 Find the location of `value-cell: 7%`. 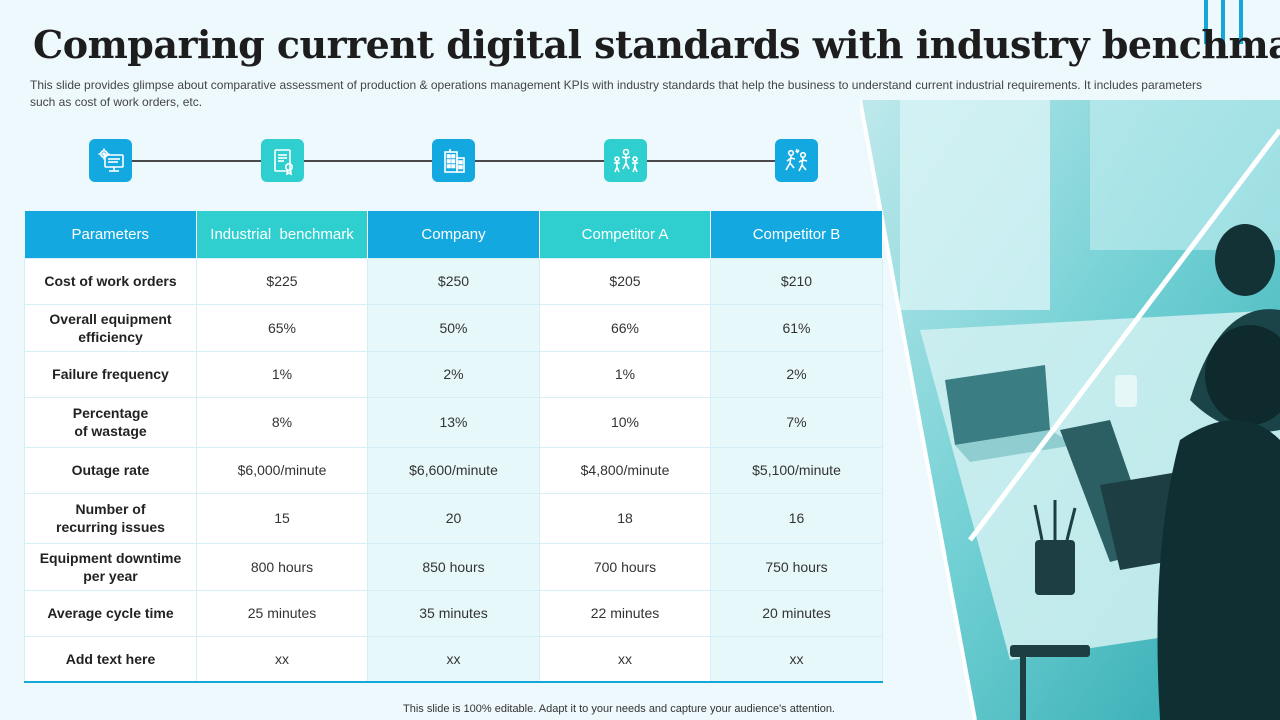

value-cell: 7% is located at coordinates (796, 422).